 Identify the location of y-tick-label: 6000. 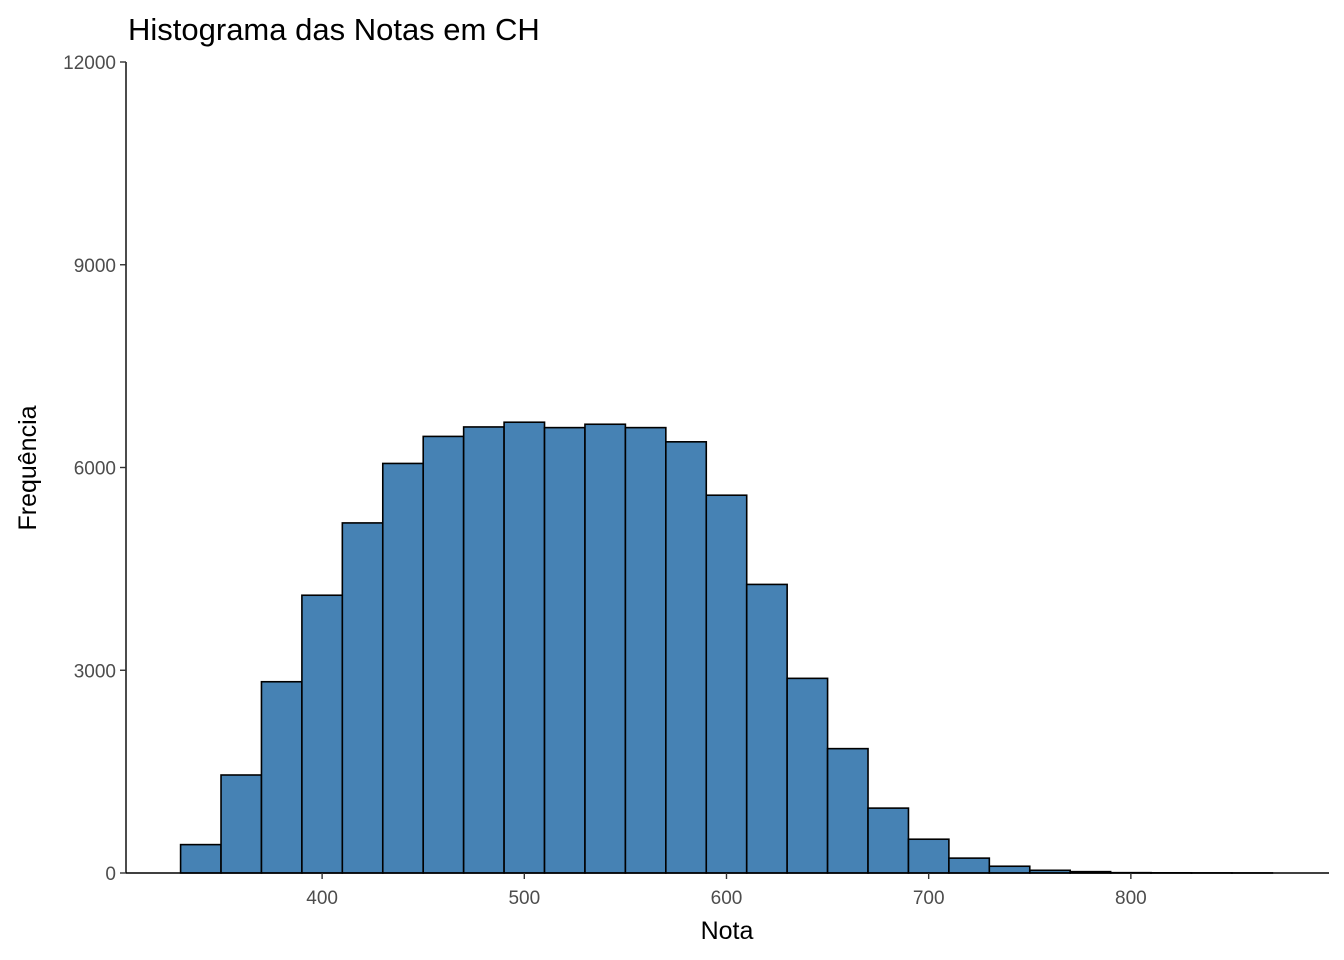
(95, 469).